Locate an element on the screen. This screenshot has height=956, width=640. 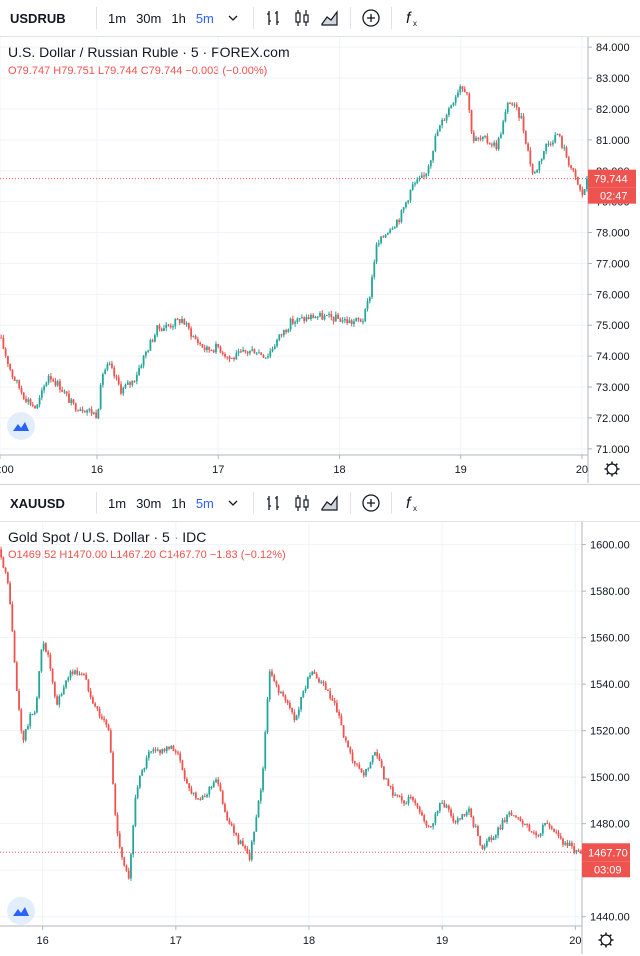
last-price-badge is located at coordinates (606, 852).